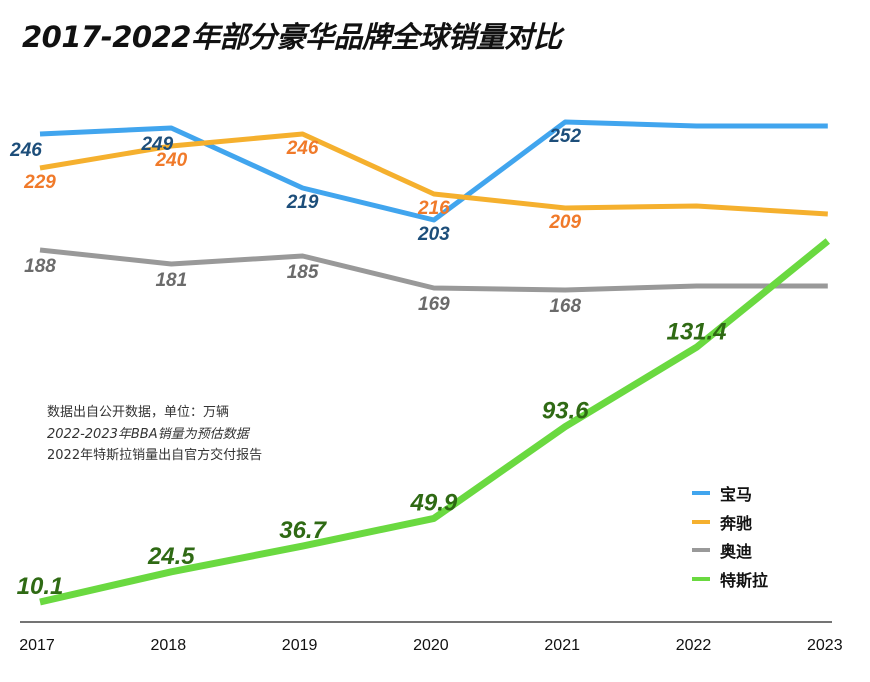 The height and width of the screenshot is (682, 870). I want to click on data-label: 209, so click(564, 222).